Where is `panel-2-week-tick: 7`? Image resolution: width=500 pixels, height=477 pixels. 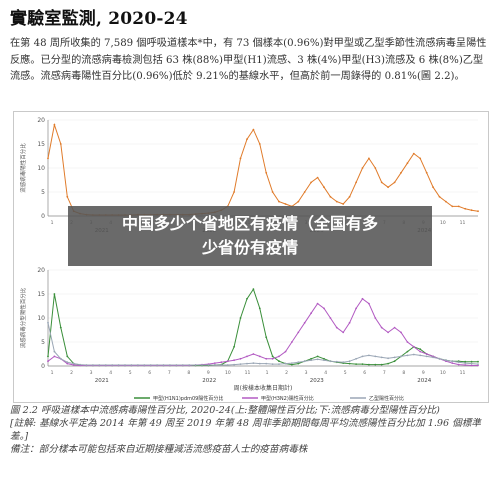 panel-2-week-tick: 7 is located at coordinates (169, 373).